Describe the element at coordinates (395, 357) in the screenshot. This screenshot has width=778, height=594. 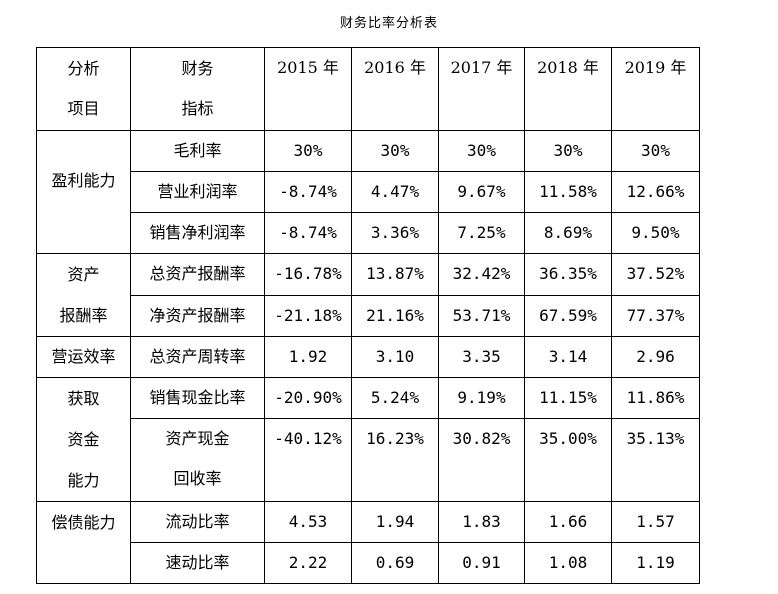
I see `value-cell: 3.10` at that location.